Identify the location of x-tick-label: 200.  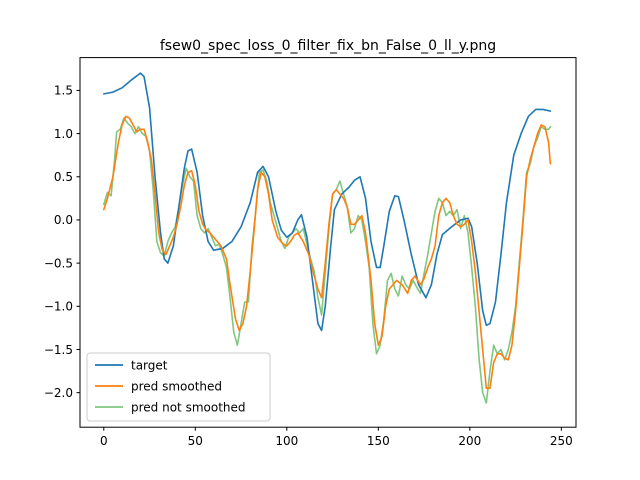
(469, 441).